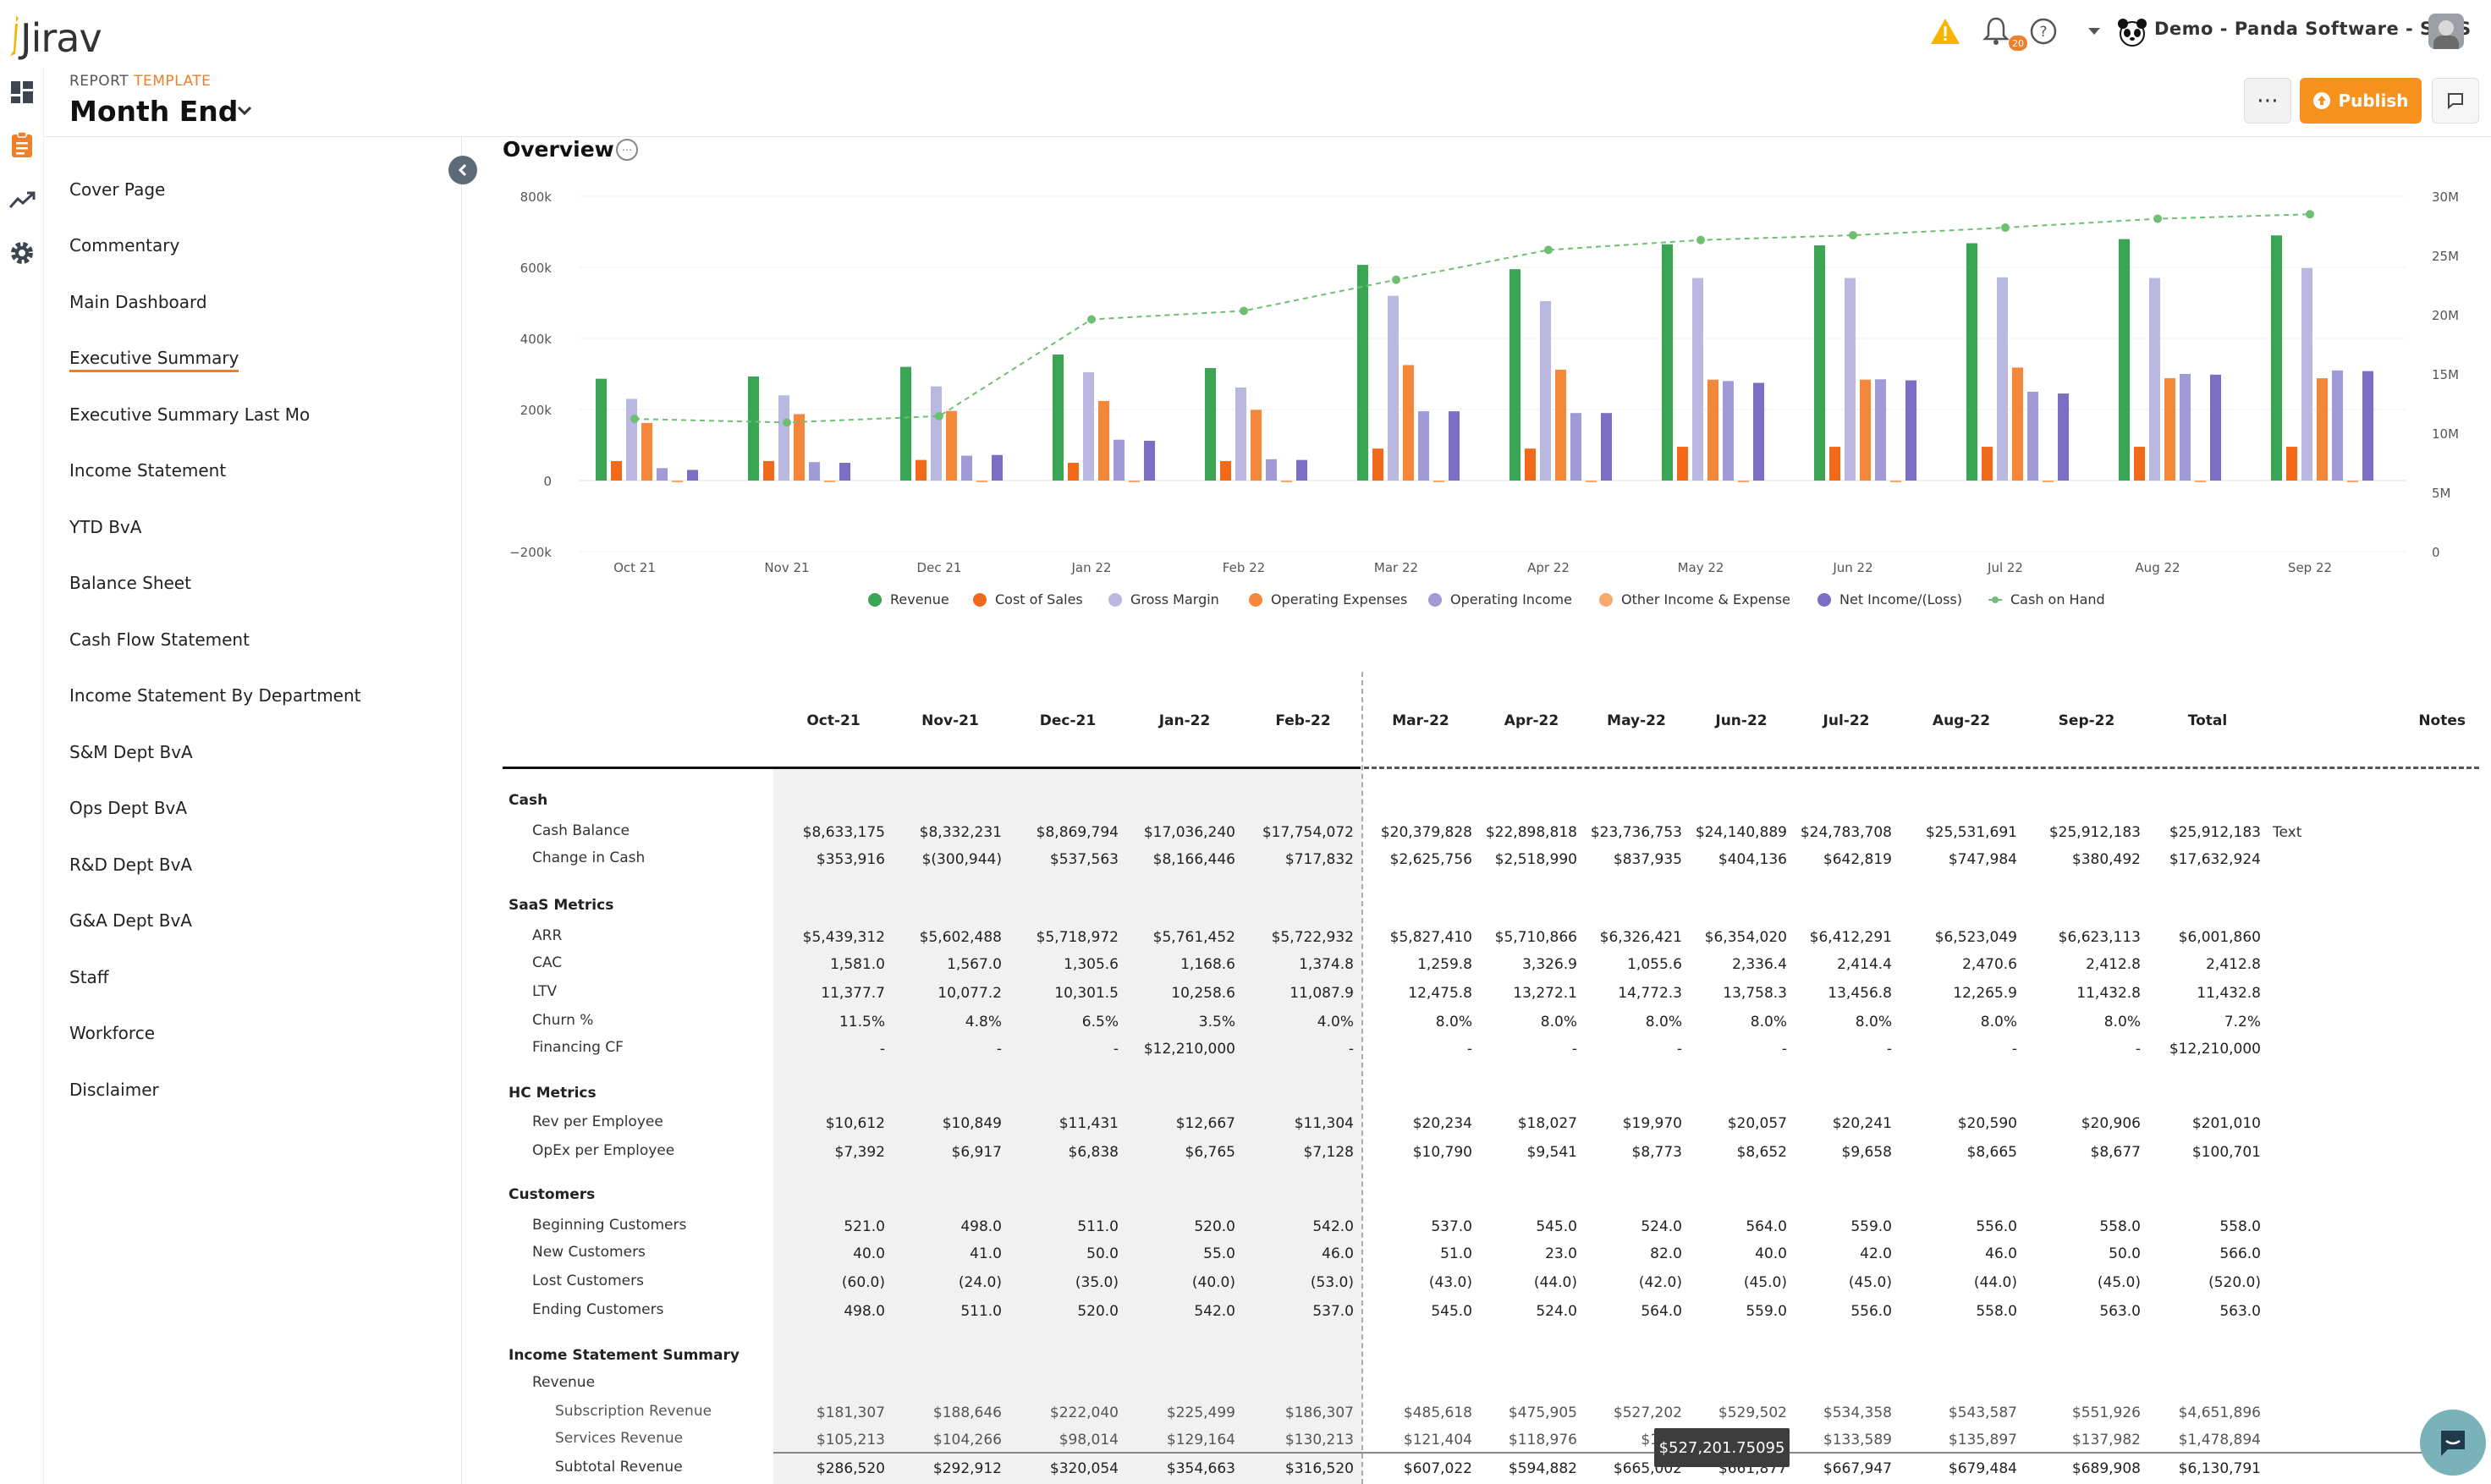 This screenshot has height=1484, width=2491. What do you see at coordinates (1741, 832) in the screenshot?
I see `table-cell: $24,140,889` at bounding box center [1741, 832].